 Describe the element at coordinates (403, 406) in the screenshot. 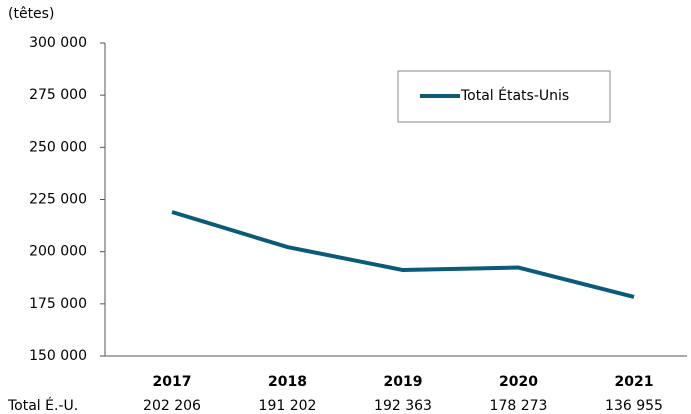

I see `table-value: 192 363` at that location.